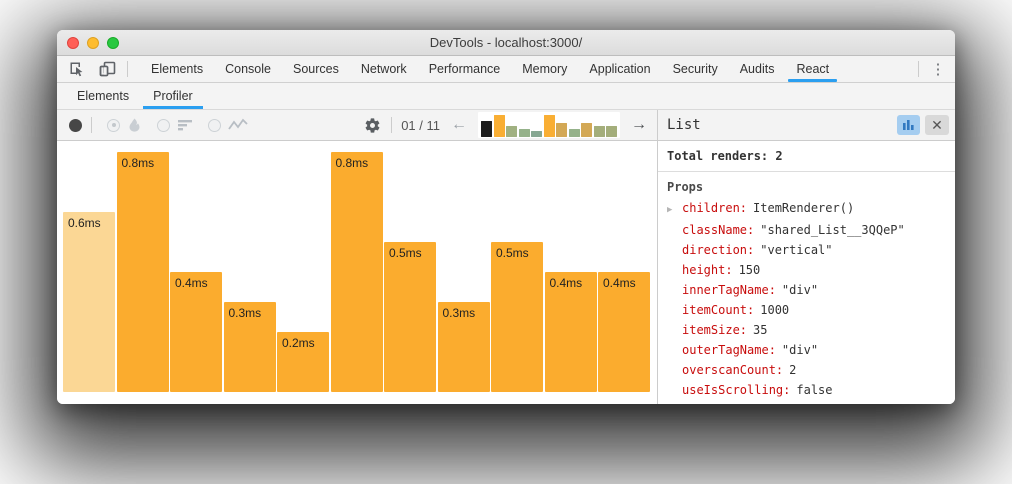  I want to click on expand-arrow-icon: ▶, so click(670, 210).